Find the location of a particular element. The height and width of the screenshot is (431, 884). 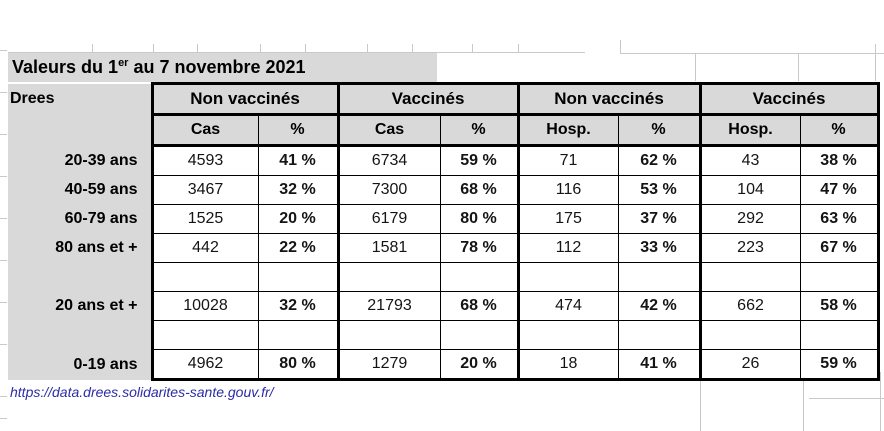

value-cell: 6734 is located at coordinates (388, 160).